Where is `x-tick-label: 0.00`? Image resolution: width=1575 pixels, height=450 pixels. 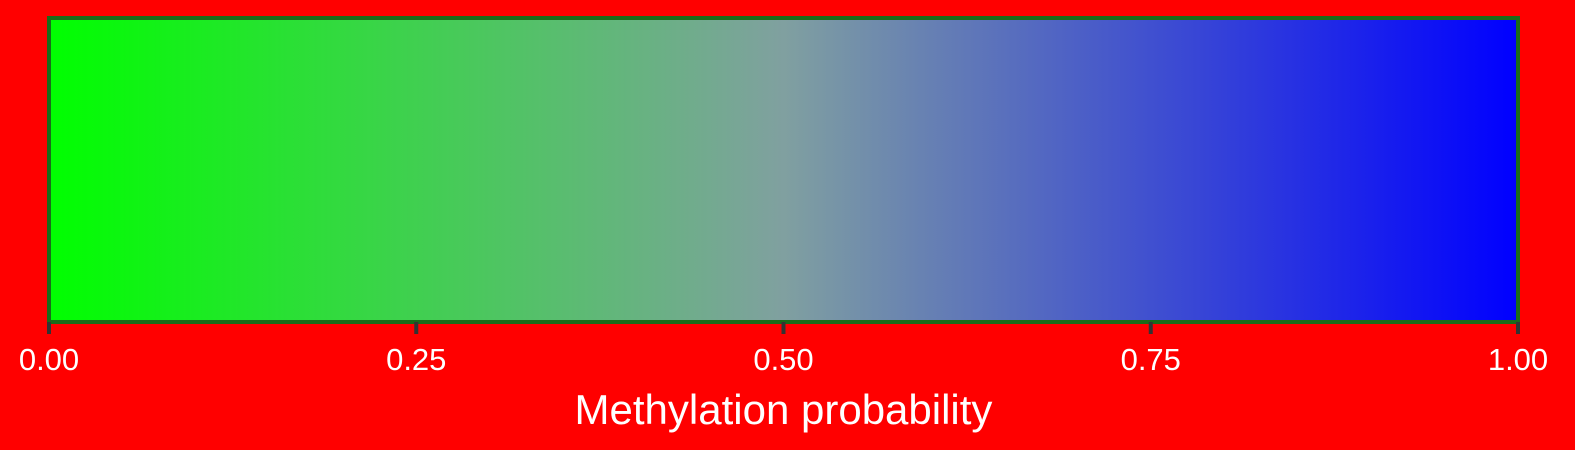 x-tick-label: 0.00 is located at coordinates (49, 359).